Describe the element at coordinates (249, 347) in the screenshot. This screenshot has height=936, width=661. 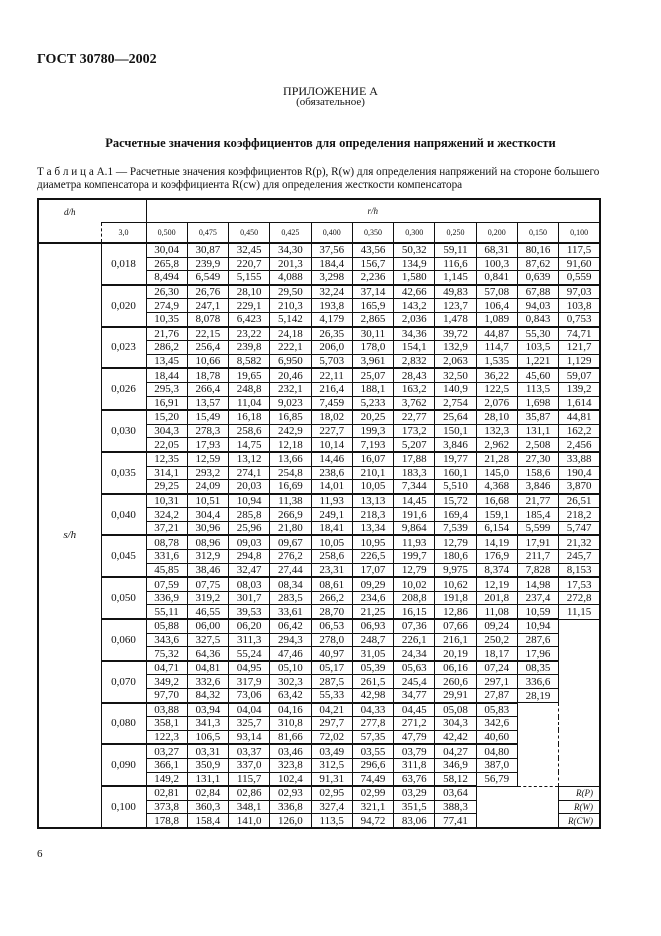
I see `table-cell: 239,8` at that location.